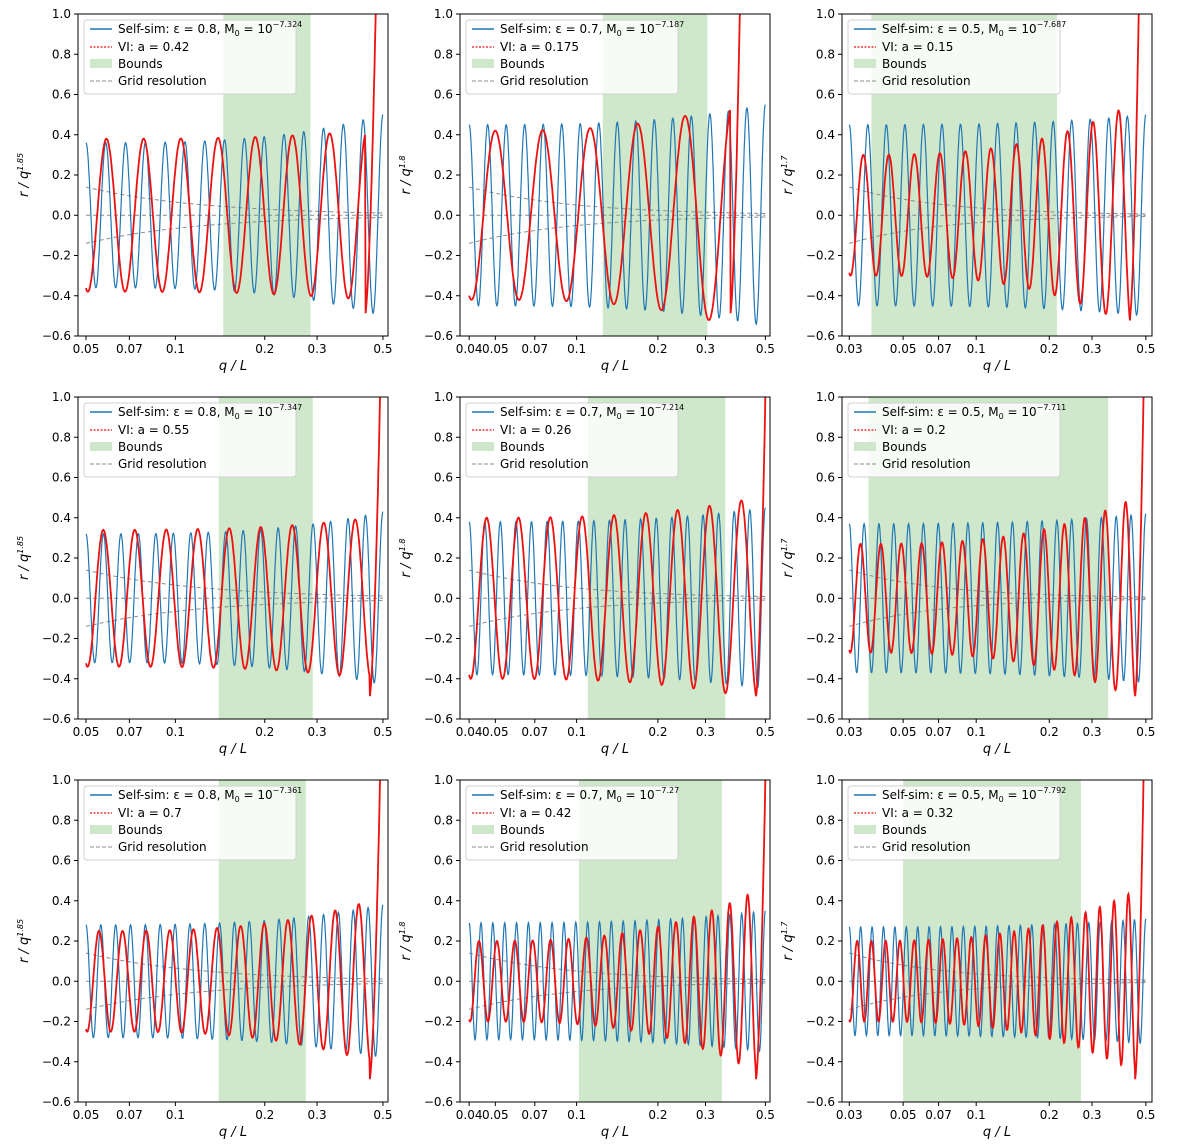 The image size is (1200, 1146). I want to click on x-tick-label: 0.03, so click(849, 349).